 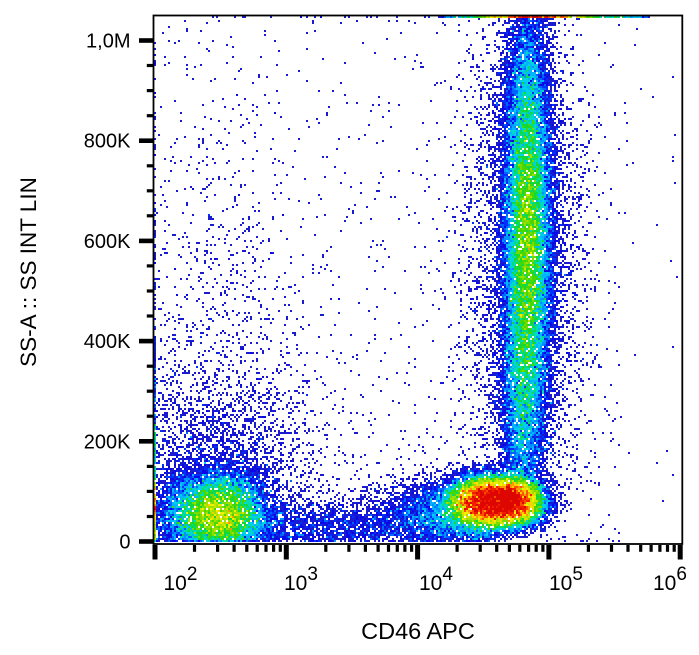 What do you see at coordinates (107, 242) in the screenshot?
I see `svg-text: 600K` at bounding box center [107, 242].